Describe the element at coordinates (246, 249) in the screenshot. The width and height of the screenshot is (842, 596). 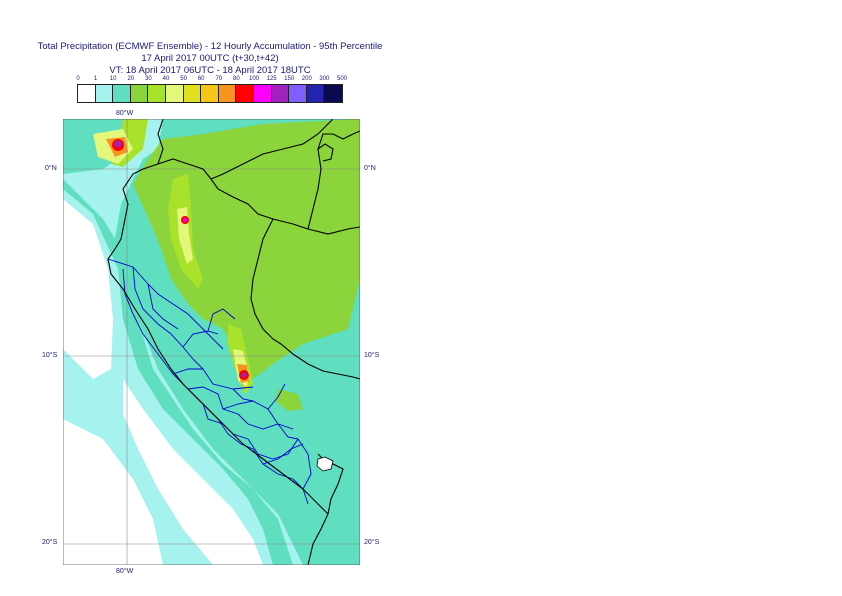
I see `green-precip-area` at that location.